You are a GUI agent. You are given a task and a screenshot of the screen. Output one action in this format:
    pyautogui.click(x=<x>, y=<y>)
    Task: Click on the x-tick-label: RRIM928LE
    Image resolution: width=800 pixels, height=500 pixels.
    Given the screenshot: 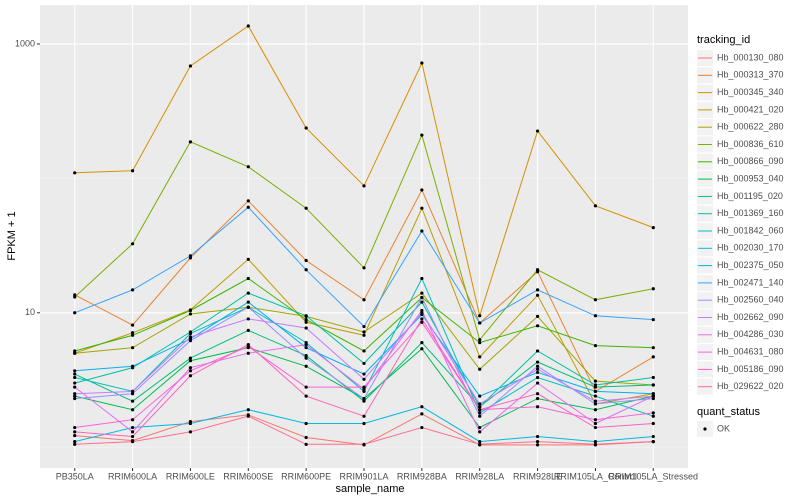 What is the action you would take?
    pyautogui.click(x=537, y=476)
    